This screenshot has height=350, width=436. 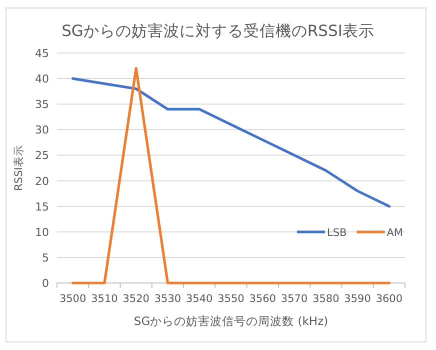 I want to click on legend-label: LSB, so click(x=337, y=232).